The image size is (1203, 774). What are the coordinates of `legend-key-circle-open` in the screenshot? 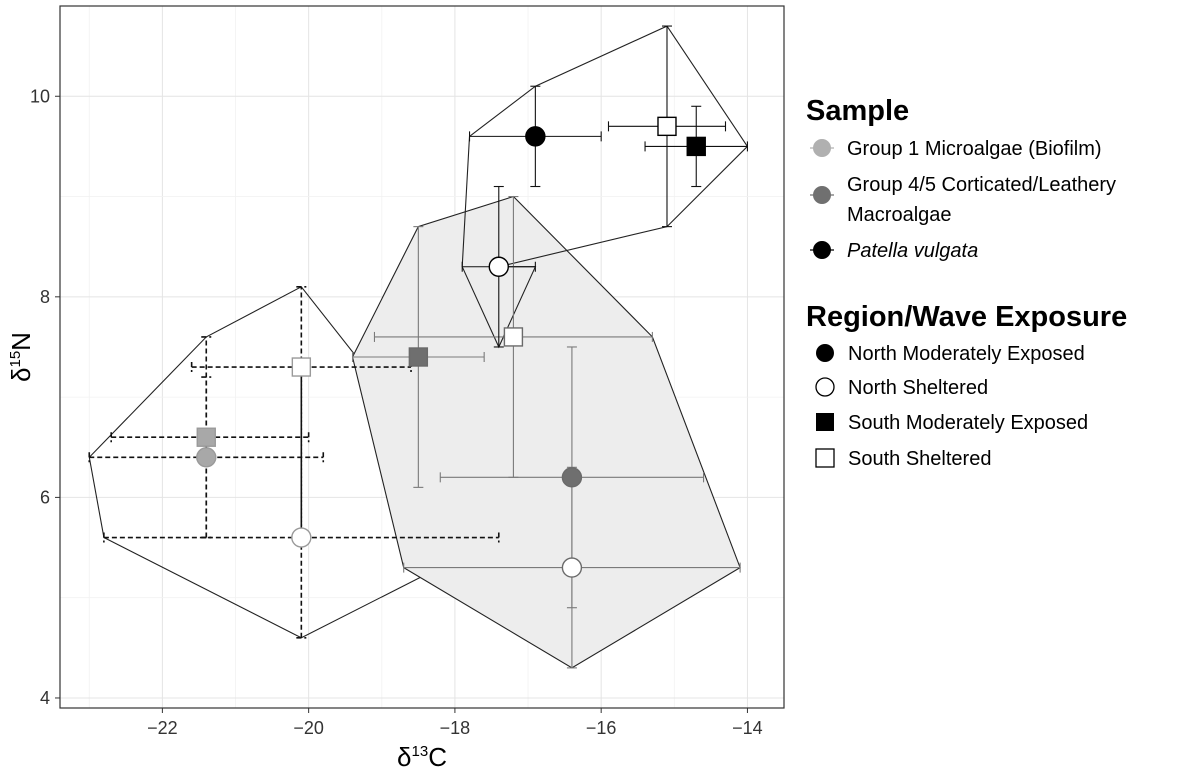 It's located at (825, 387).